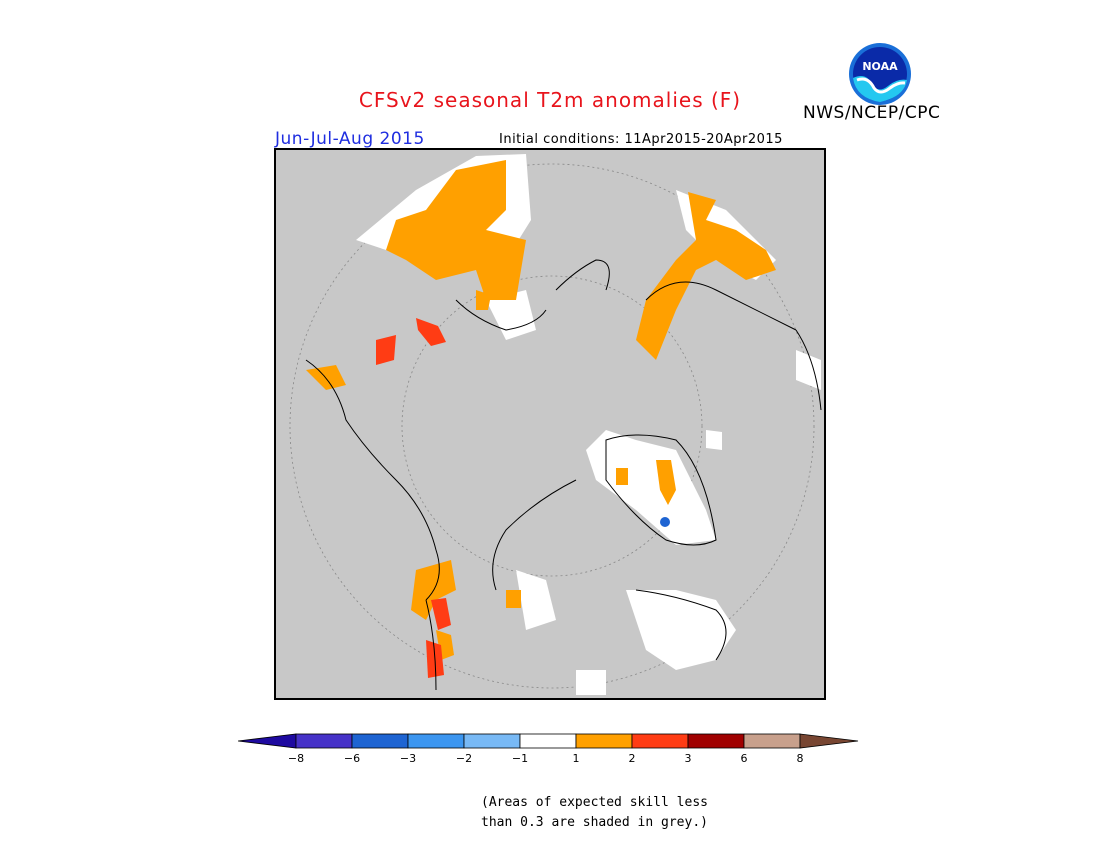 The width and height of the screenshot is (1100, 850). Describe the element at coordinates (632, 758) in the screenshot. I see `legend-tick-label: 2` at that location.